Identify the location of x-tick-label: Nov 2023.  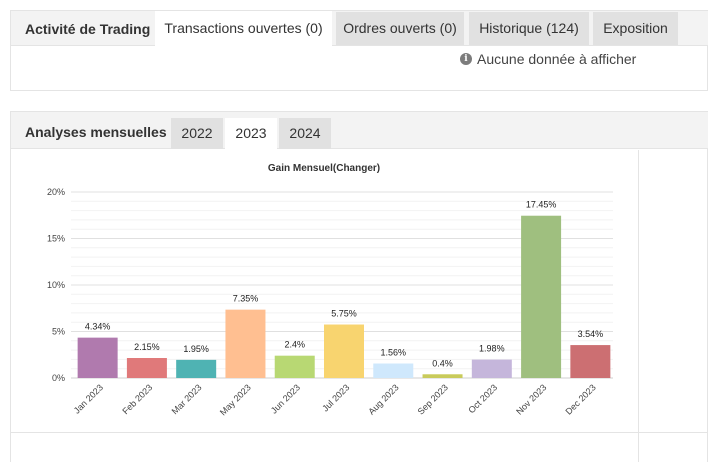
(531, 399).